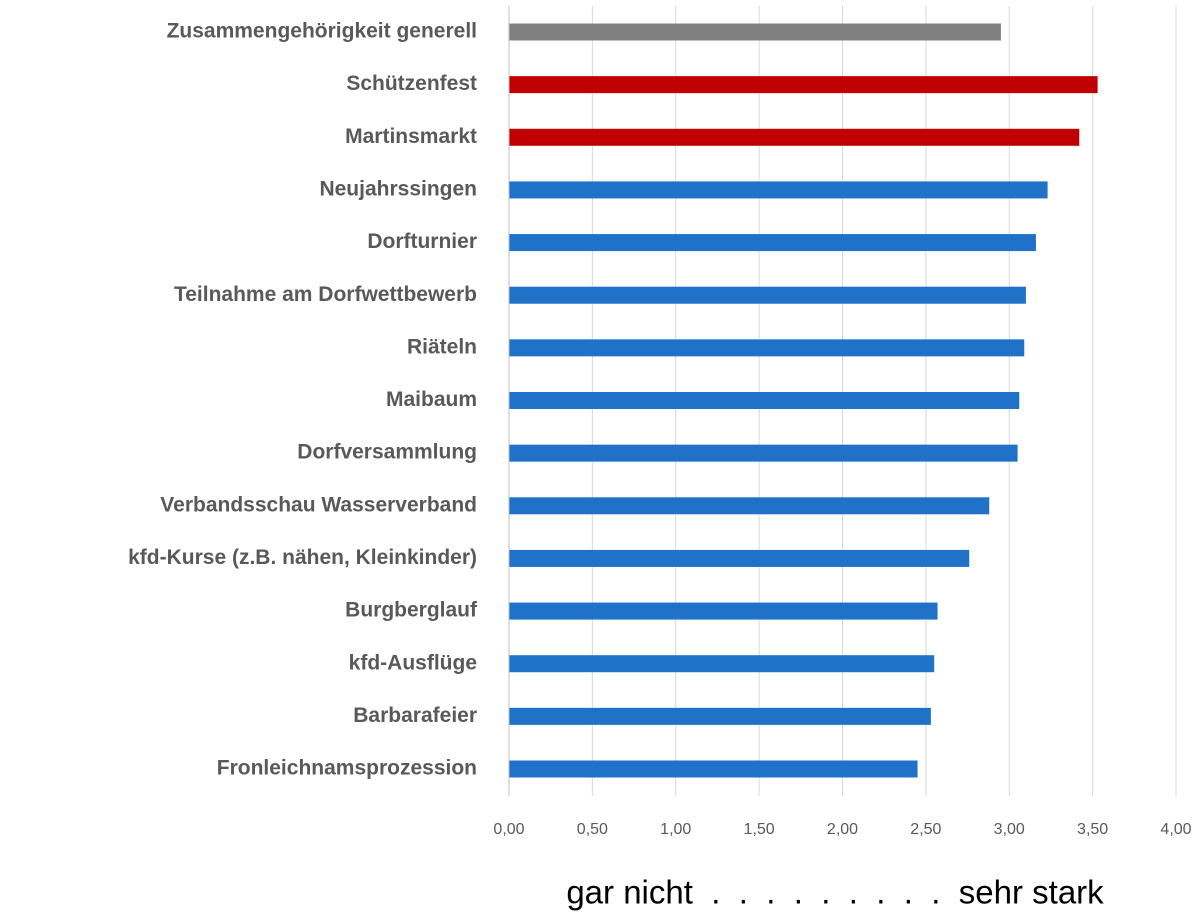 This screenshot has width=1202, height=921. Describe the element at coordinates (1175, 829) in the screenshot. I see `x-tick-label: 4,00` at that location.